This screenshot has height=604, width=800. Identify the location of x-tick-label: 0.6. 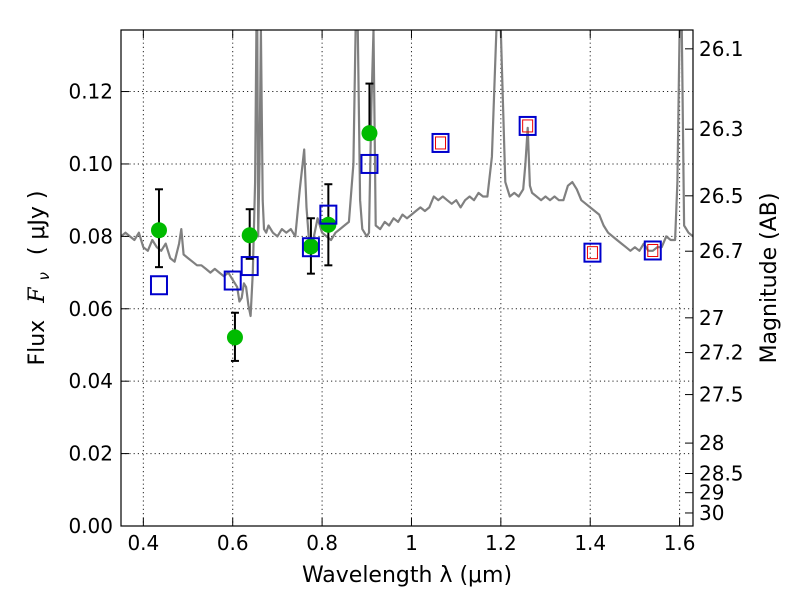
(233, 543).